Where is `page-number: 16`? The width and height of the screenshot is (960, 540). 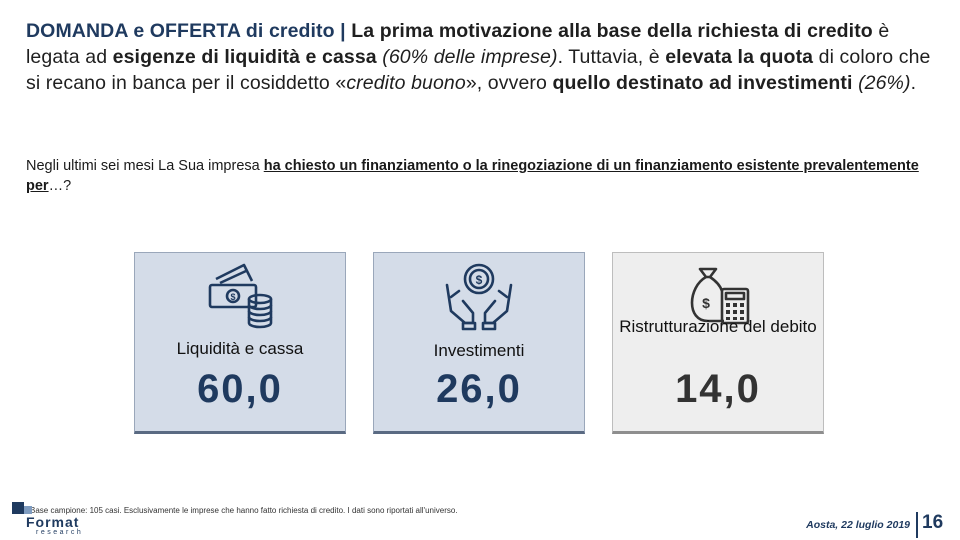
page-number: 16 is located at coordinates (933, 522).